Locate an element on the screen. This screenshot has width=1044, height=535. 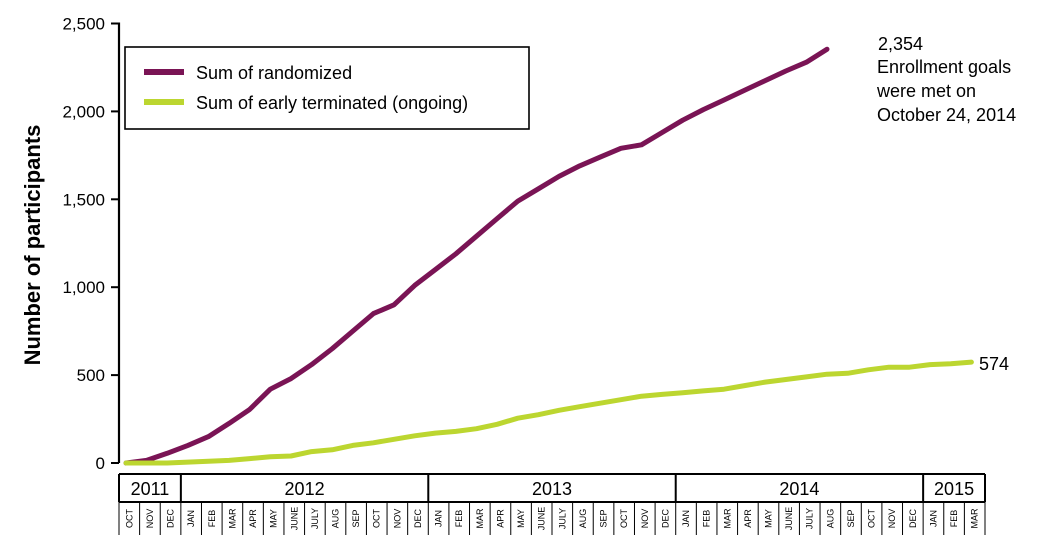
legend-box is located at coordinates (327, 88).